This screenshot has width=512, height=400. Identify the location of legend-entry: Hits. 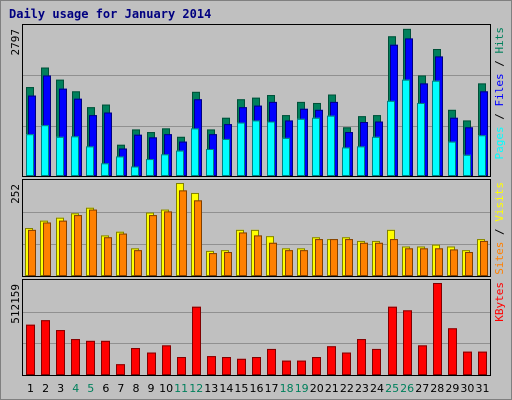
(499, 40).